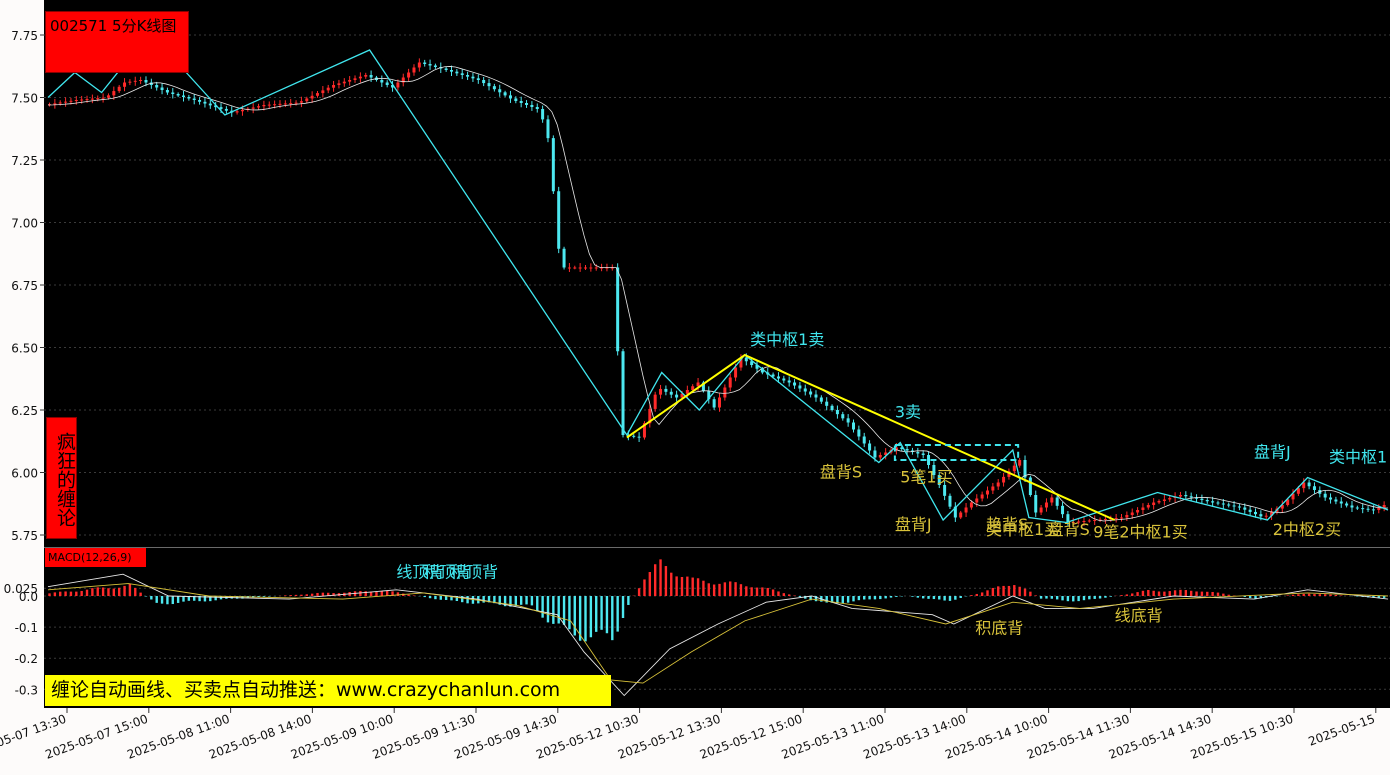 The image size is (1390, 775). Describe the element at coordinates (956, 452) in the screenshot. I see `zhongshu-rect` at that location.